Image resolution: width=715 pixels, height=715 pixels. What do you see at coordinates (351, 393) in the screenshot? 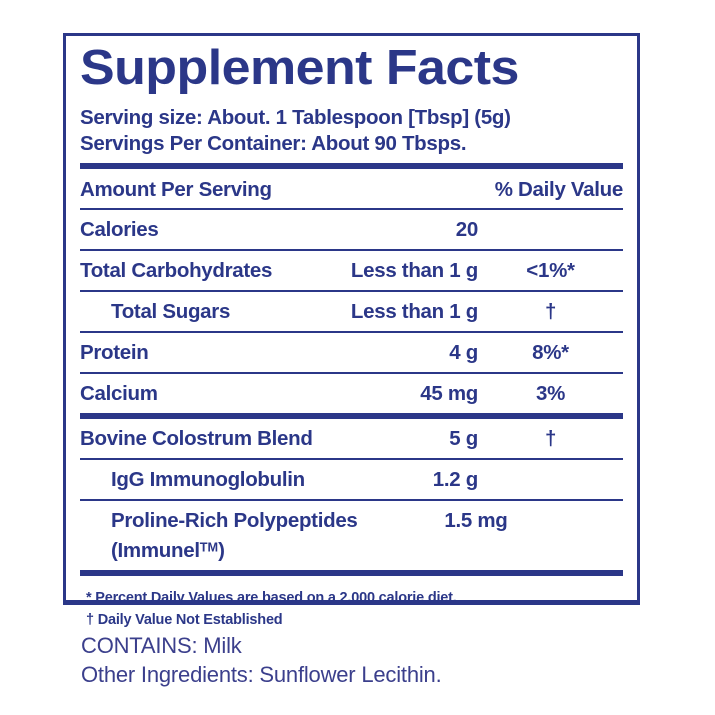
I see `table-row: Calcium 45 mg 3%` at bounding box center [351, 393].